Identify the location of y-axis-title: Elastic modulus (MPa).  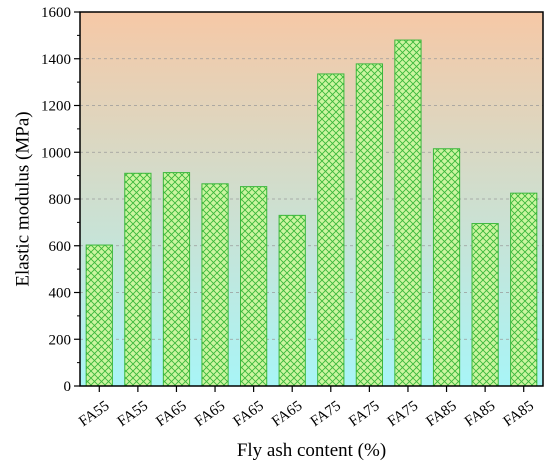
(23, 198).